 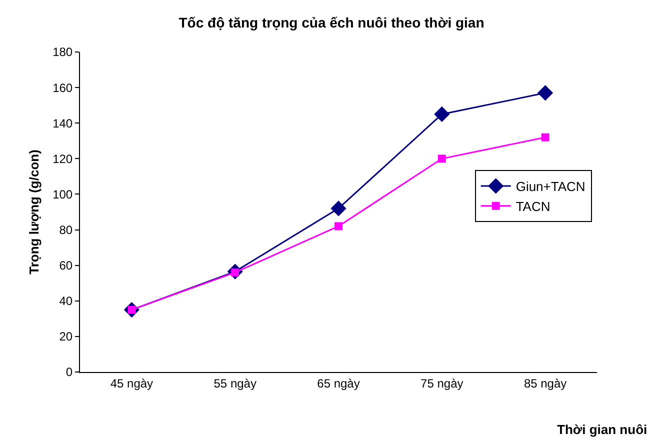 What do you see at coordinates (545, 383) in the screenshot?
I see `x-tick-label: 85 ngày` at bounding box center [545, 383].